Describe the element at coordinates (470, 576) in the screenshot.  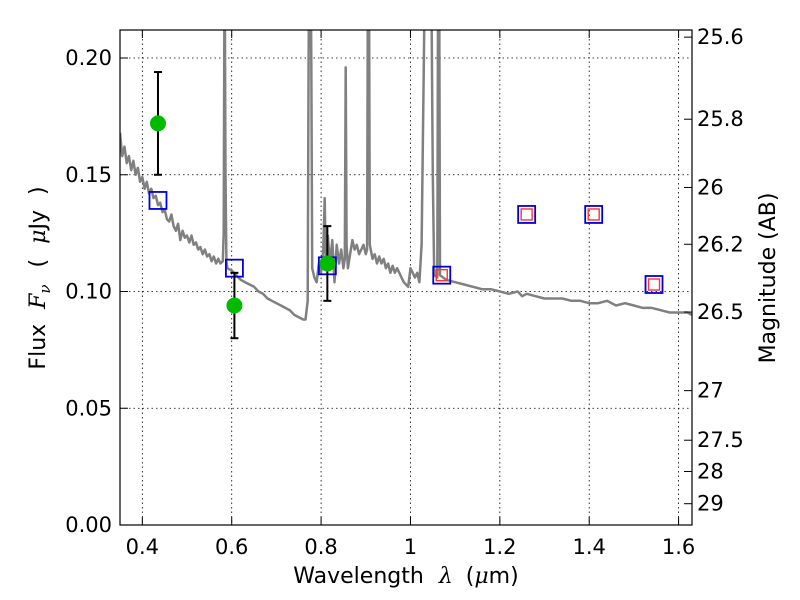
I see `x-axis-label-open: (` at that location.